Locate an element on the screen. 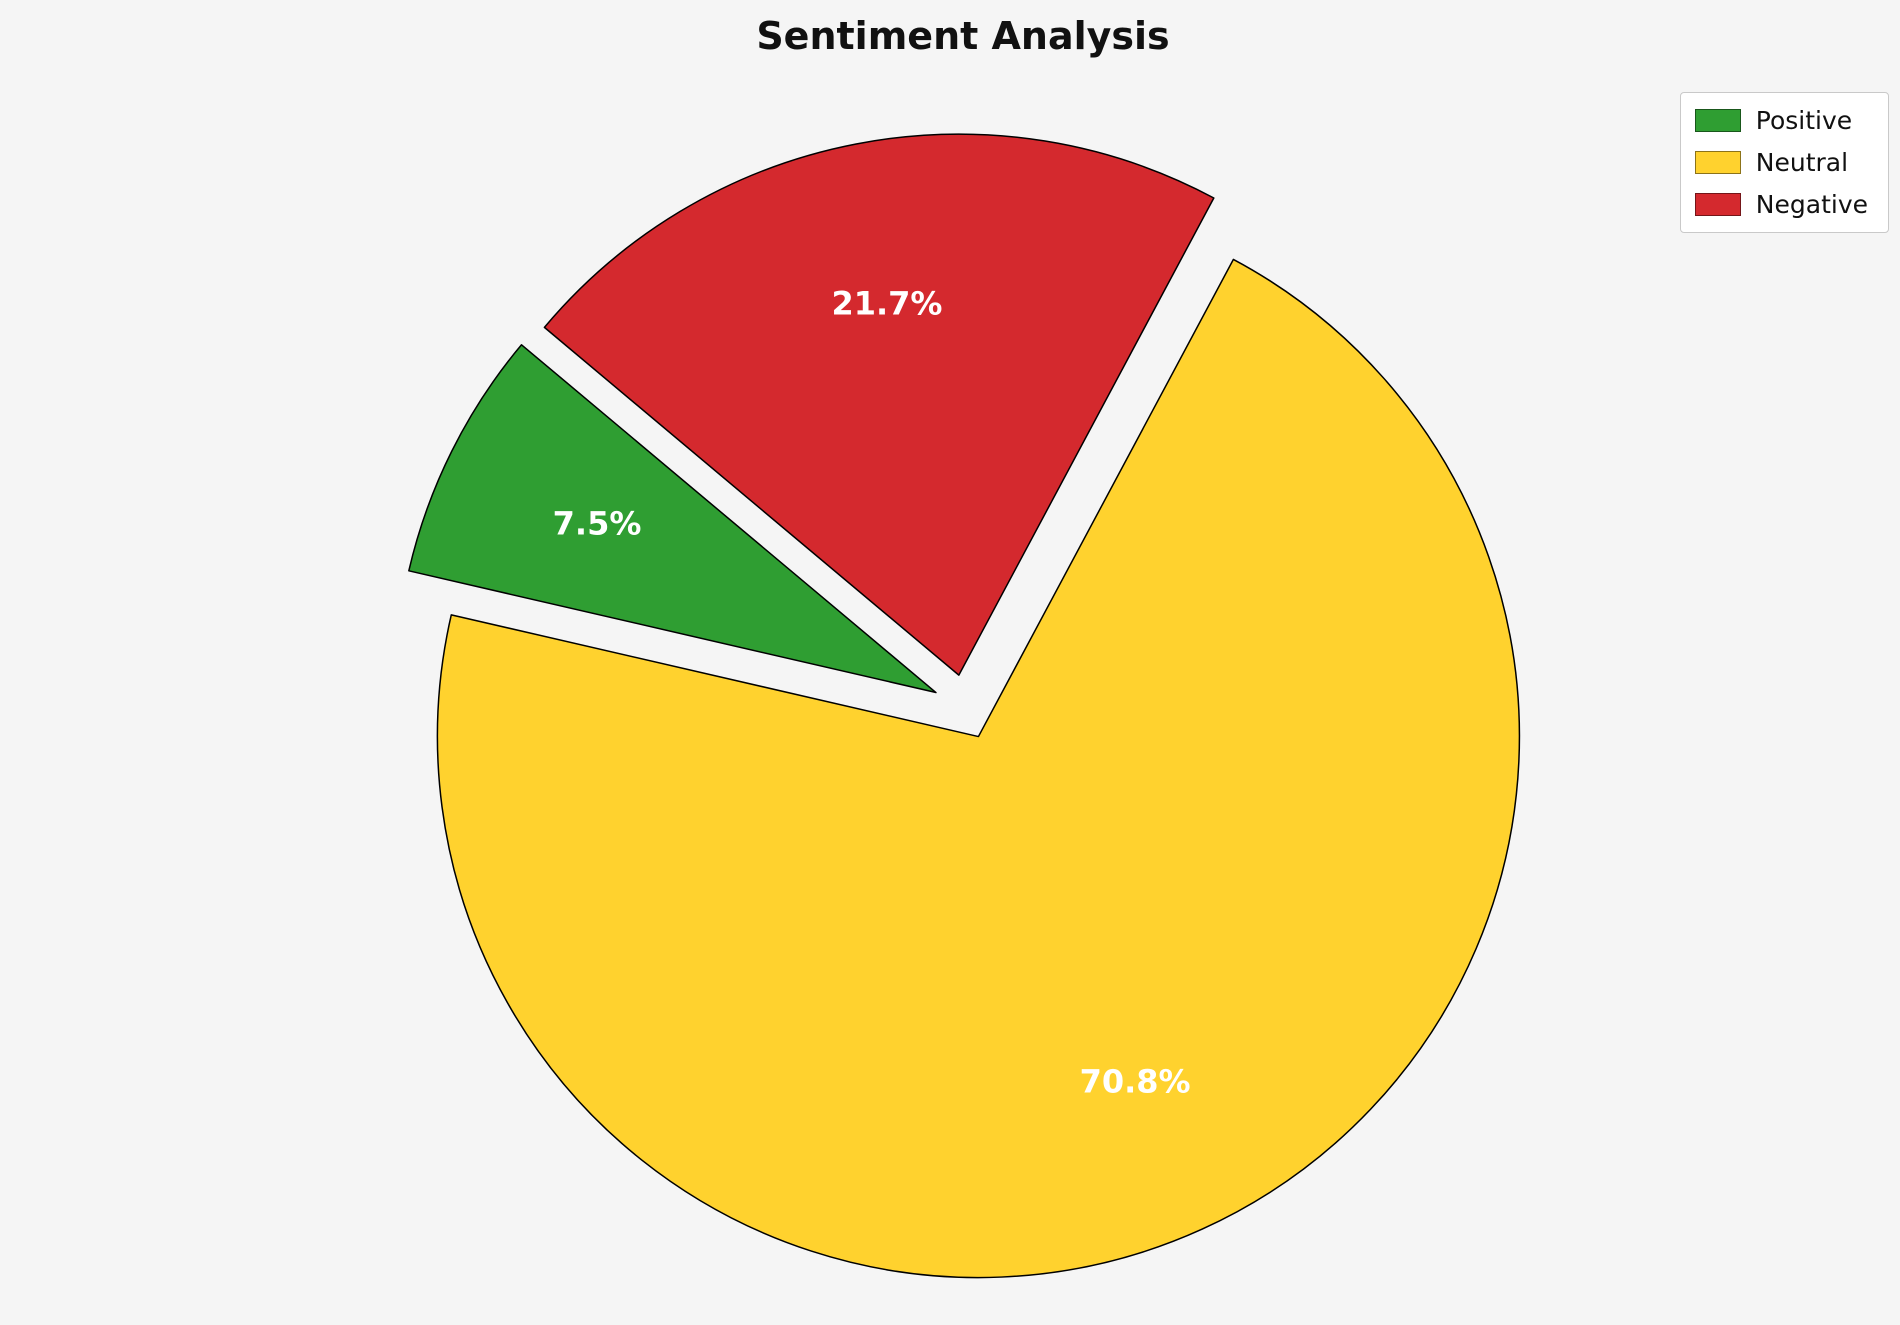  legend-item-negative: Negative is located at coordinates (1781, 204).